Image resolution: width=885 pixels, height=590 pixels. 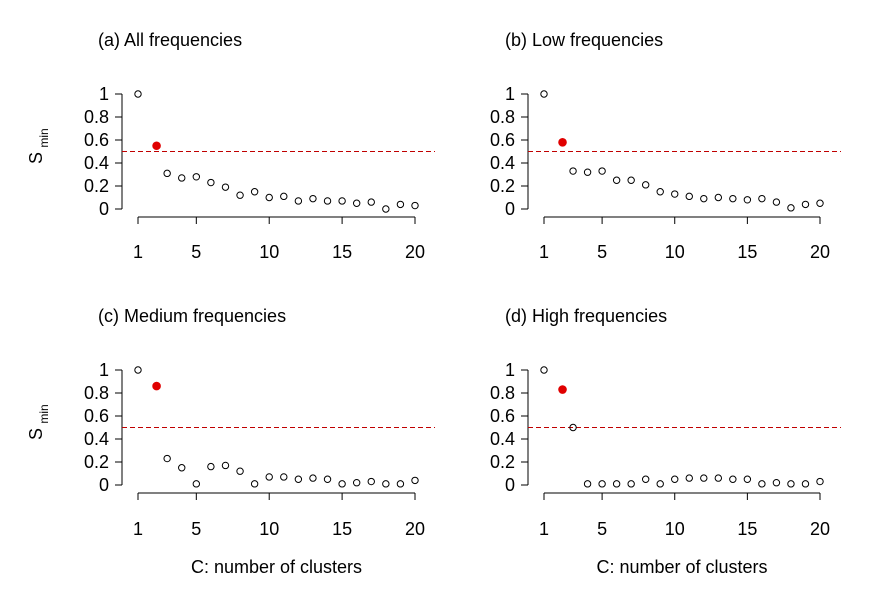 I want to click on y-axis-label-sub: min, so click(x=44, y=137).